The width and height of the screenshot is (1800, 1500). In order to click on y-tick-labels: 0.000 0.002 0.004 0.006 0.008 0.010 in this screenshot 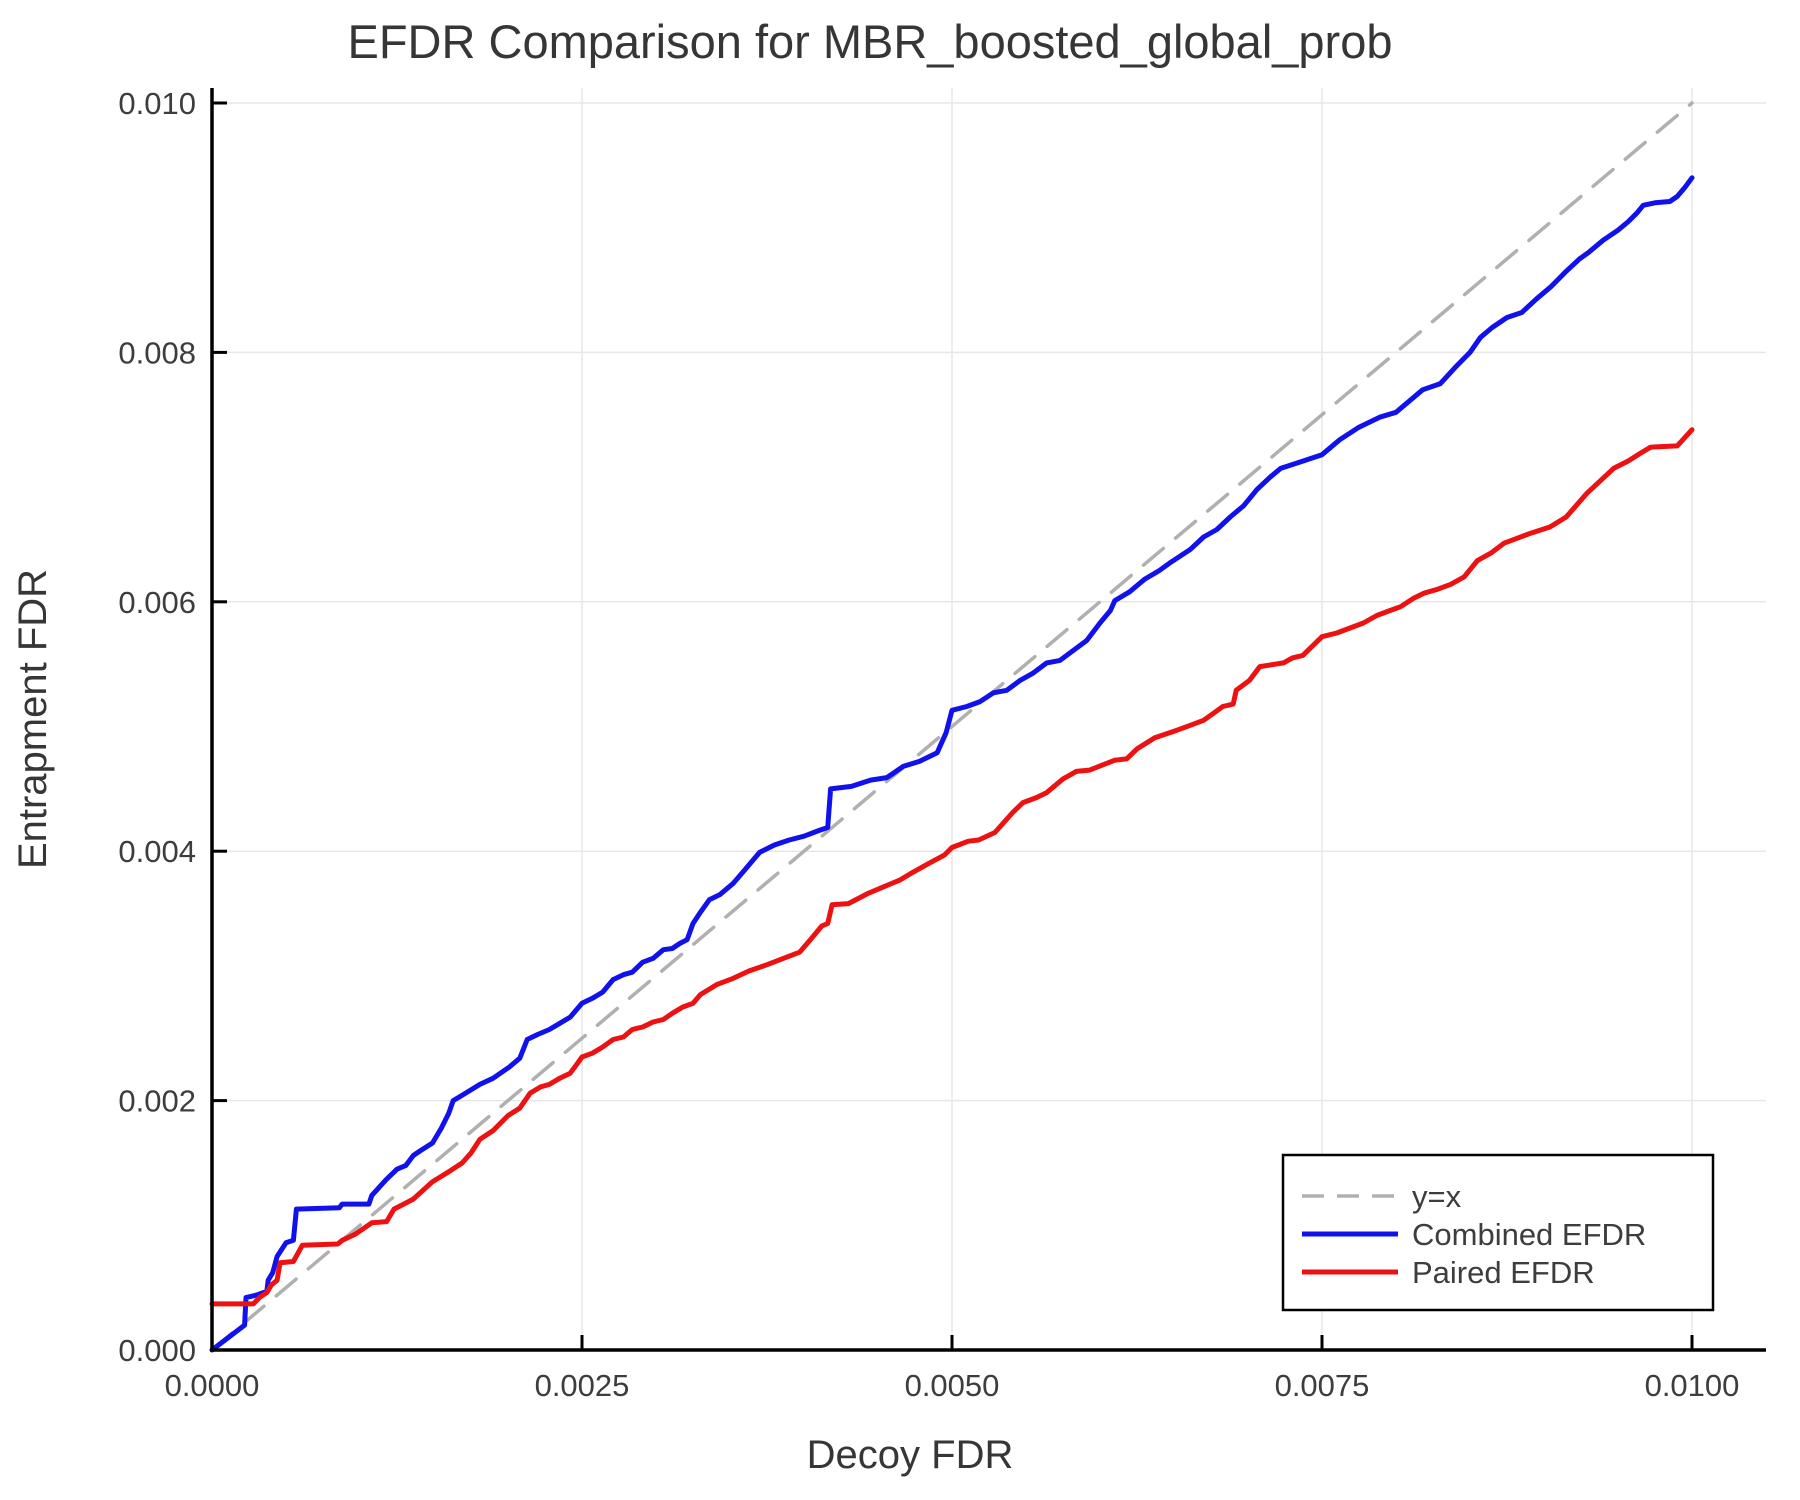, I will do `click(157, 727)`.